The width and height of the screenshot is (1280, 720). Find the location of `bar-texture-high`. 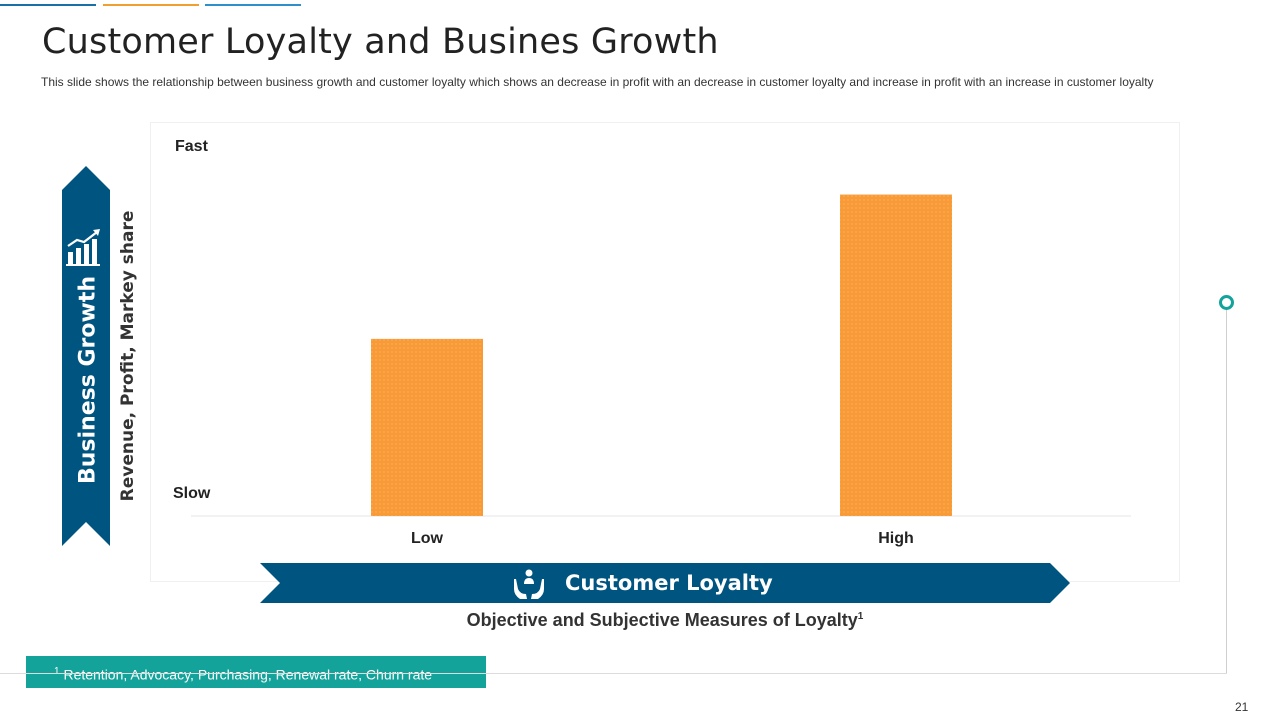

bar-texture-high is located at coordinates (896, 355).